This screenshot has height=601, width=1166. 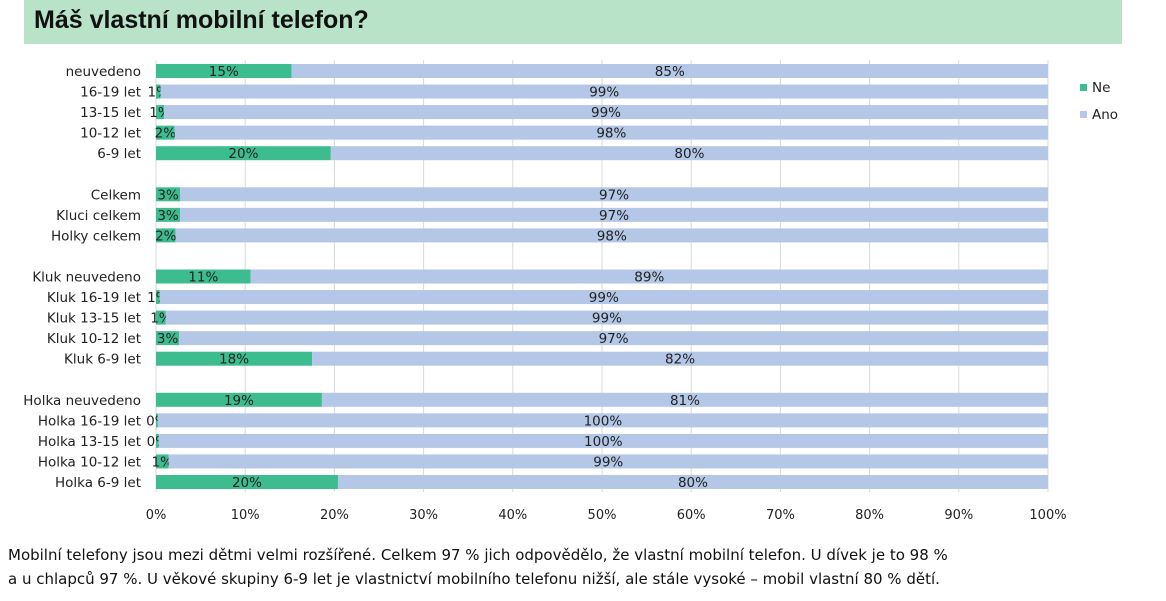 What do you see at coordinates (103, 72) in the screenshot?
I see `category-label: neuvedeno` at bounding box center [103, 72].